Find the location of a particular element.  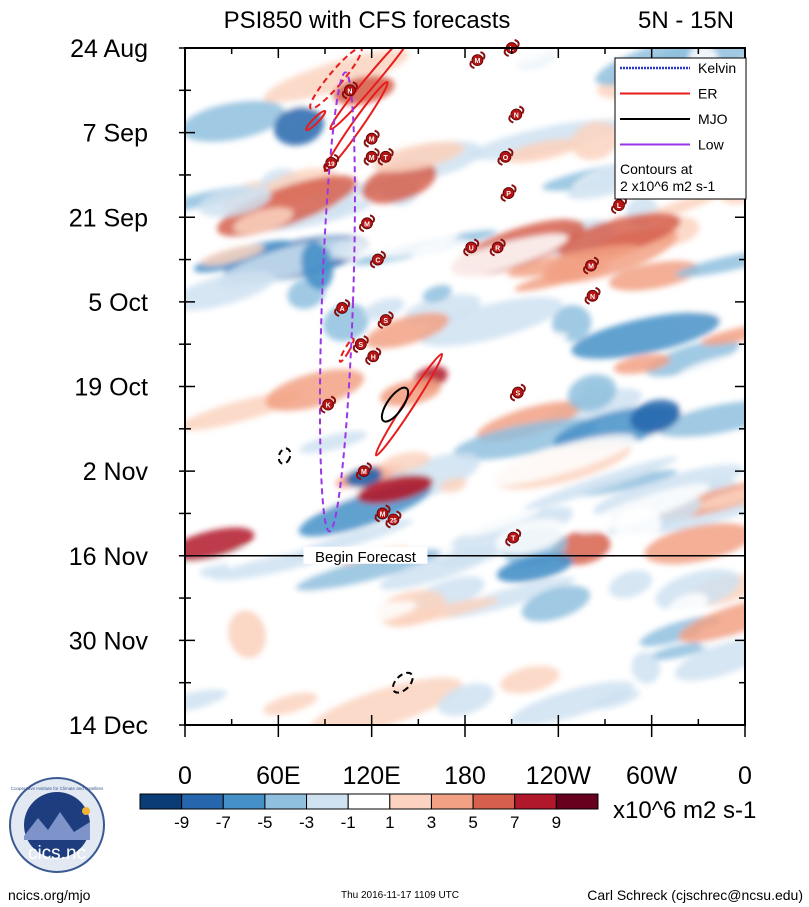

storm-marker: 19 is located at coordinates (331, 162).